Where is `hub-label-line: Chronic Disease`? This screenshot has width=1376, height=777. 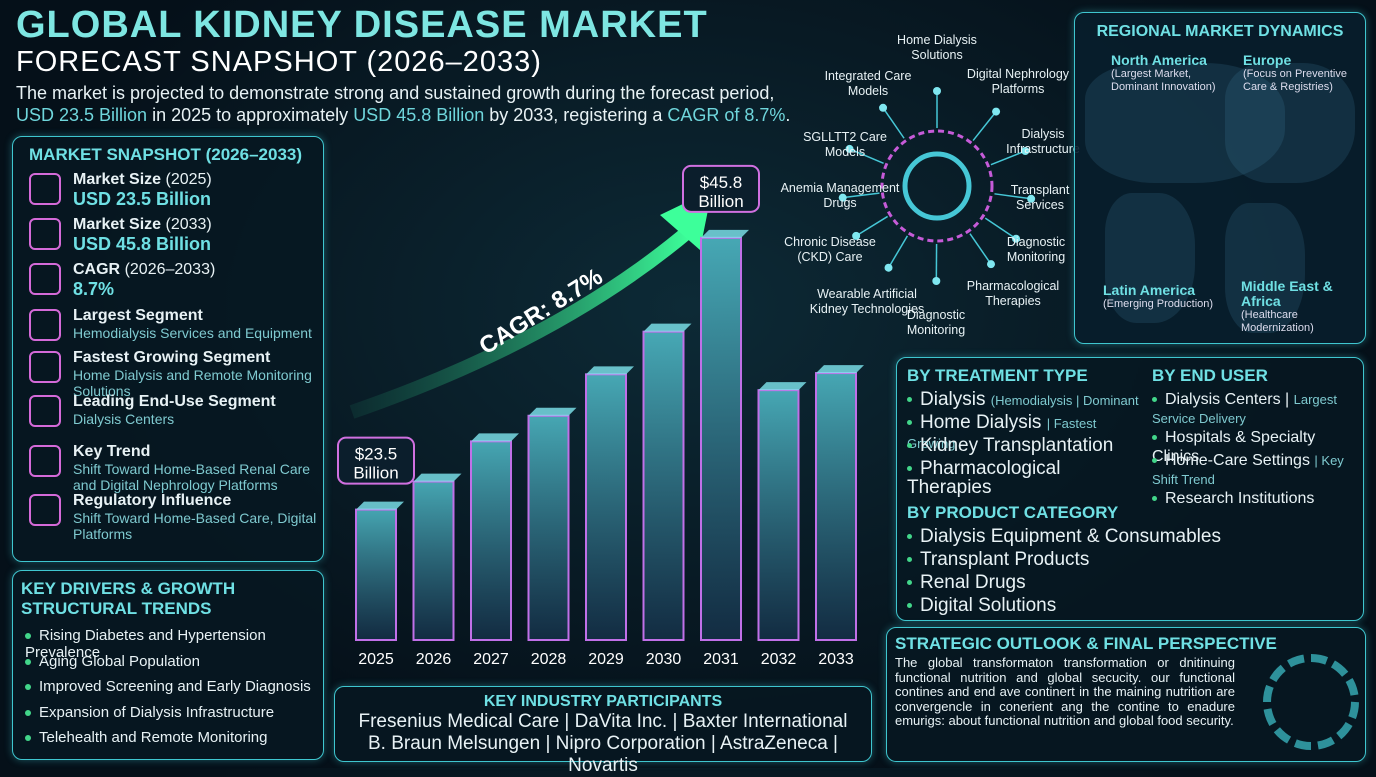
hub-label-line: Chronic Disease is located at coordinates (830, 242).